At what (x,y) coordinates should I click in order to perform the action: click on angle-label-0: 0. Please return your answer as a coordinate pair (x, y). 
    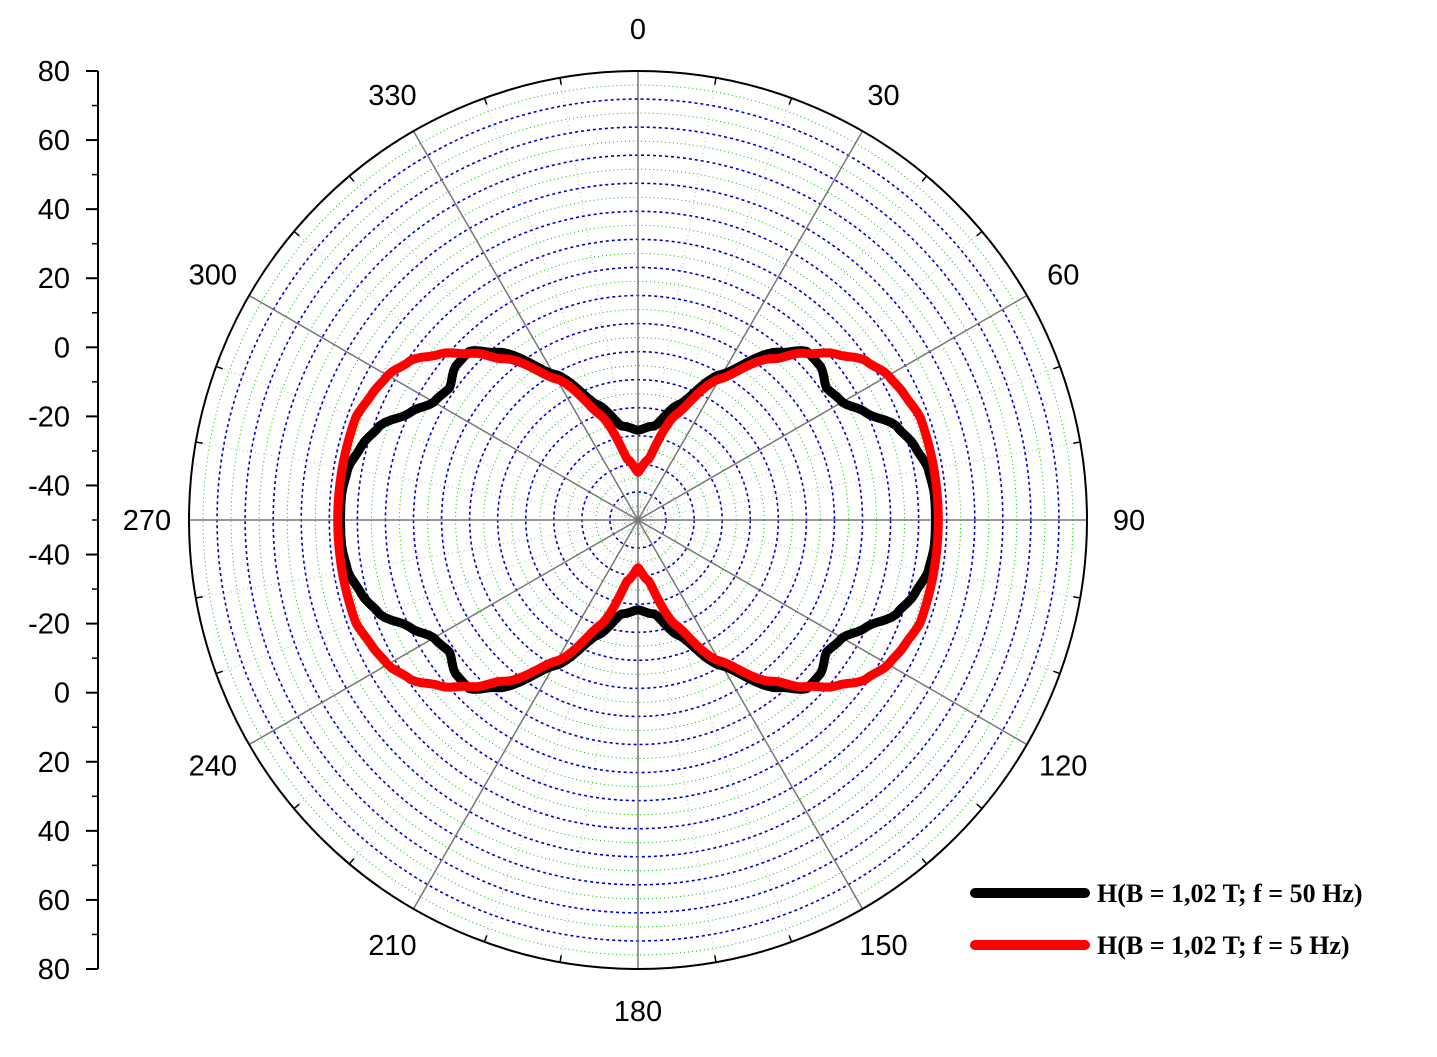
    Looking at the image, I should click on (638, 30).